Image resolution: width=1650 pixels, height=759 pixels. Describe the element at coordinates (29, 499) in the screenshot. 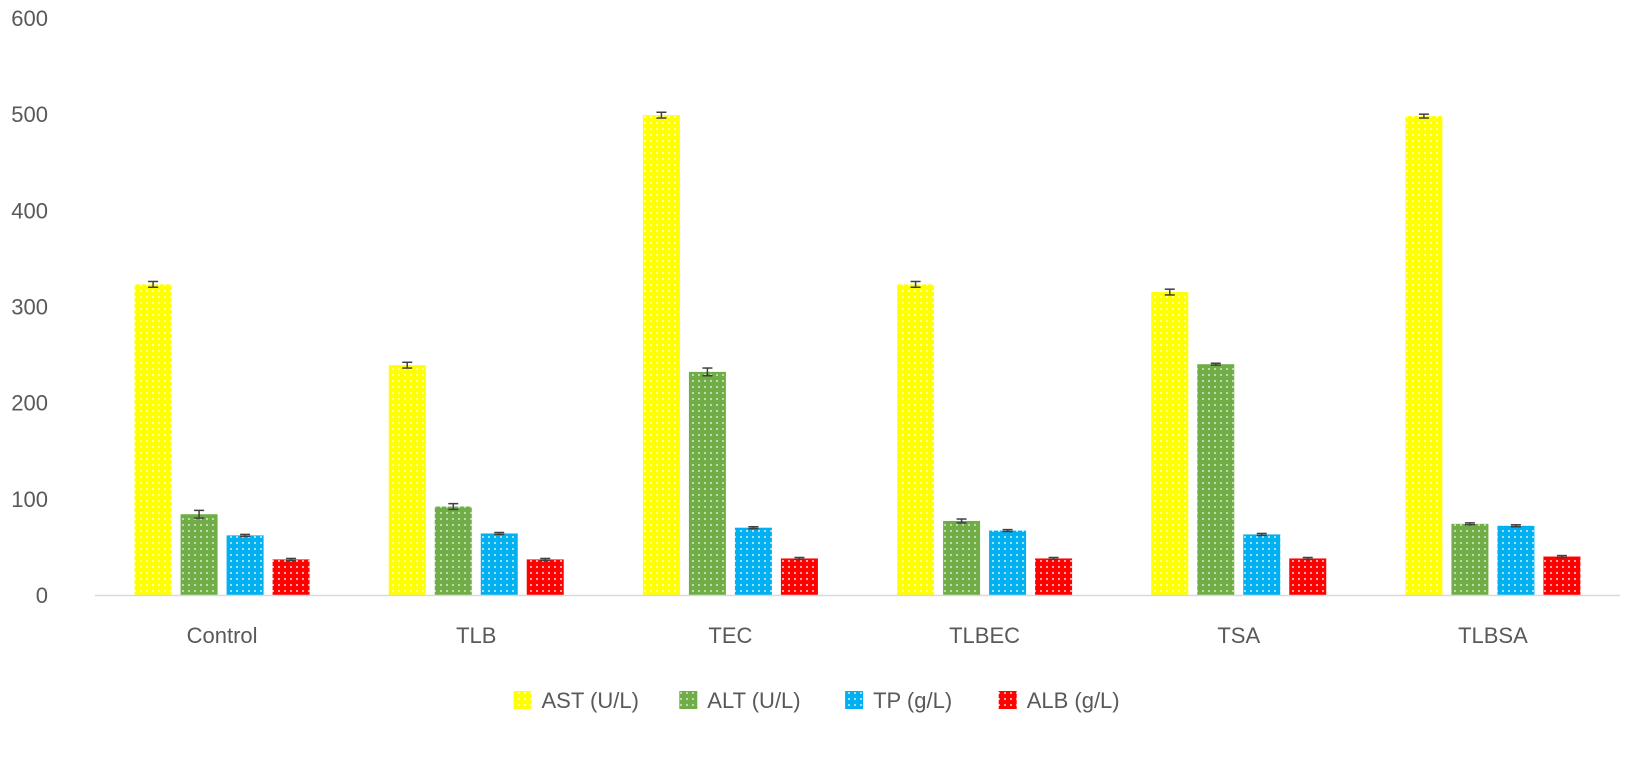

I see `y-tick-label: 100` at that location.